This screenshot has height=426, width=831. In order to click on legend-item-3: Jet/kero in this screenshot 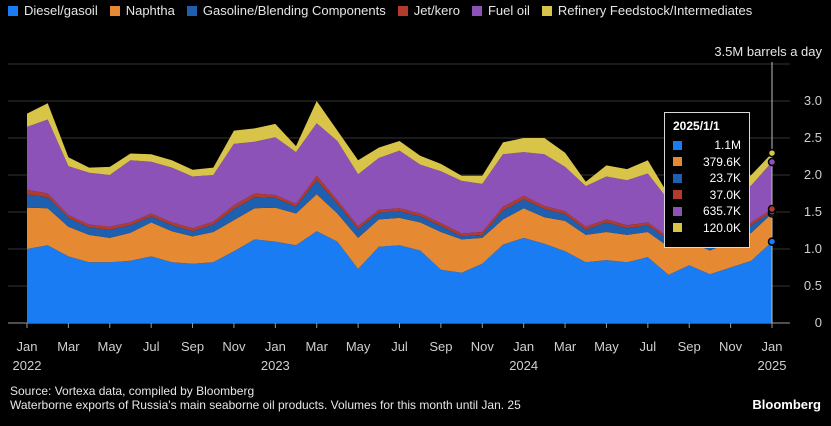, I will do `click(428, 11)`.